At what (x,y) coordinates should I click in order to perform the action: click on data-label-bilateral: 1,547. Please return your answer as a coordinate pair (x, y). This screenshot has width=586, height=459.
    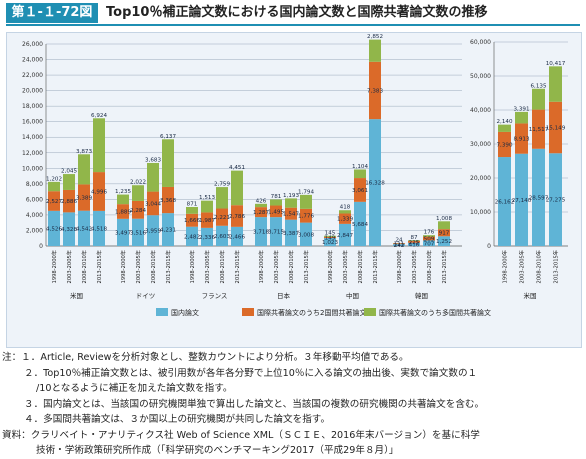
    Looking at the image, I should click on (291, 215).